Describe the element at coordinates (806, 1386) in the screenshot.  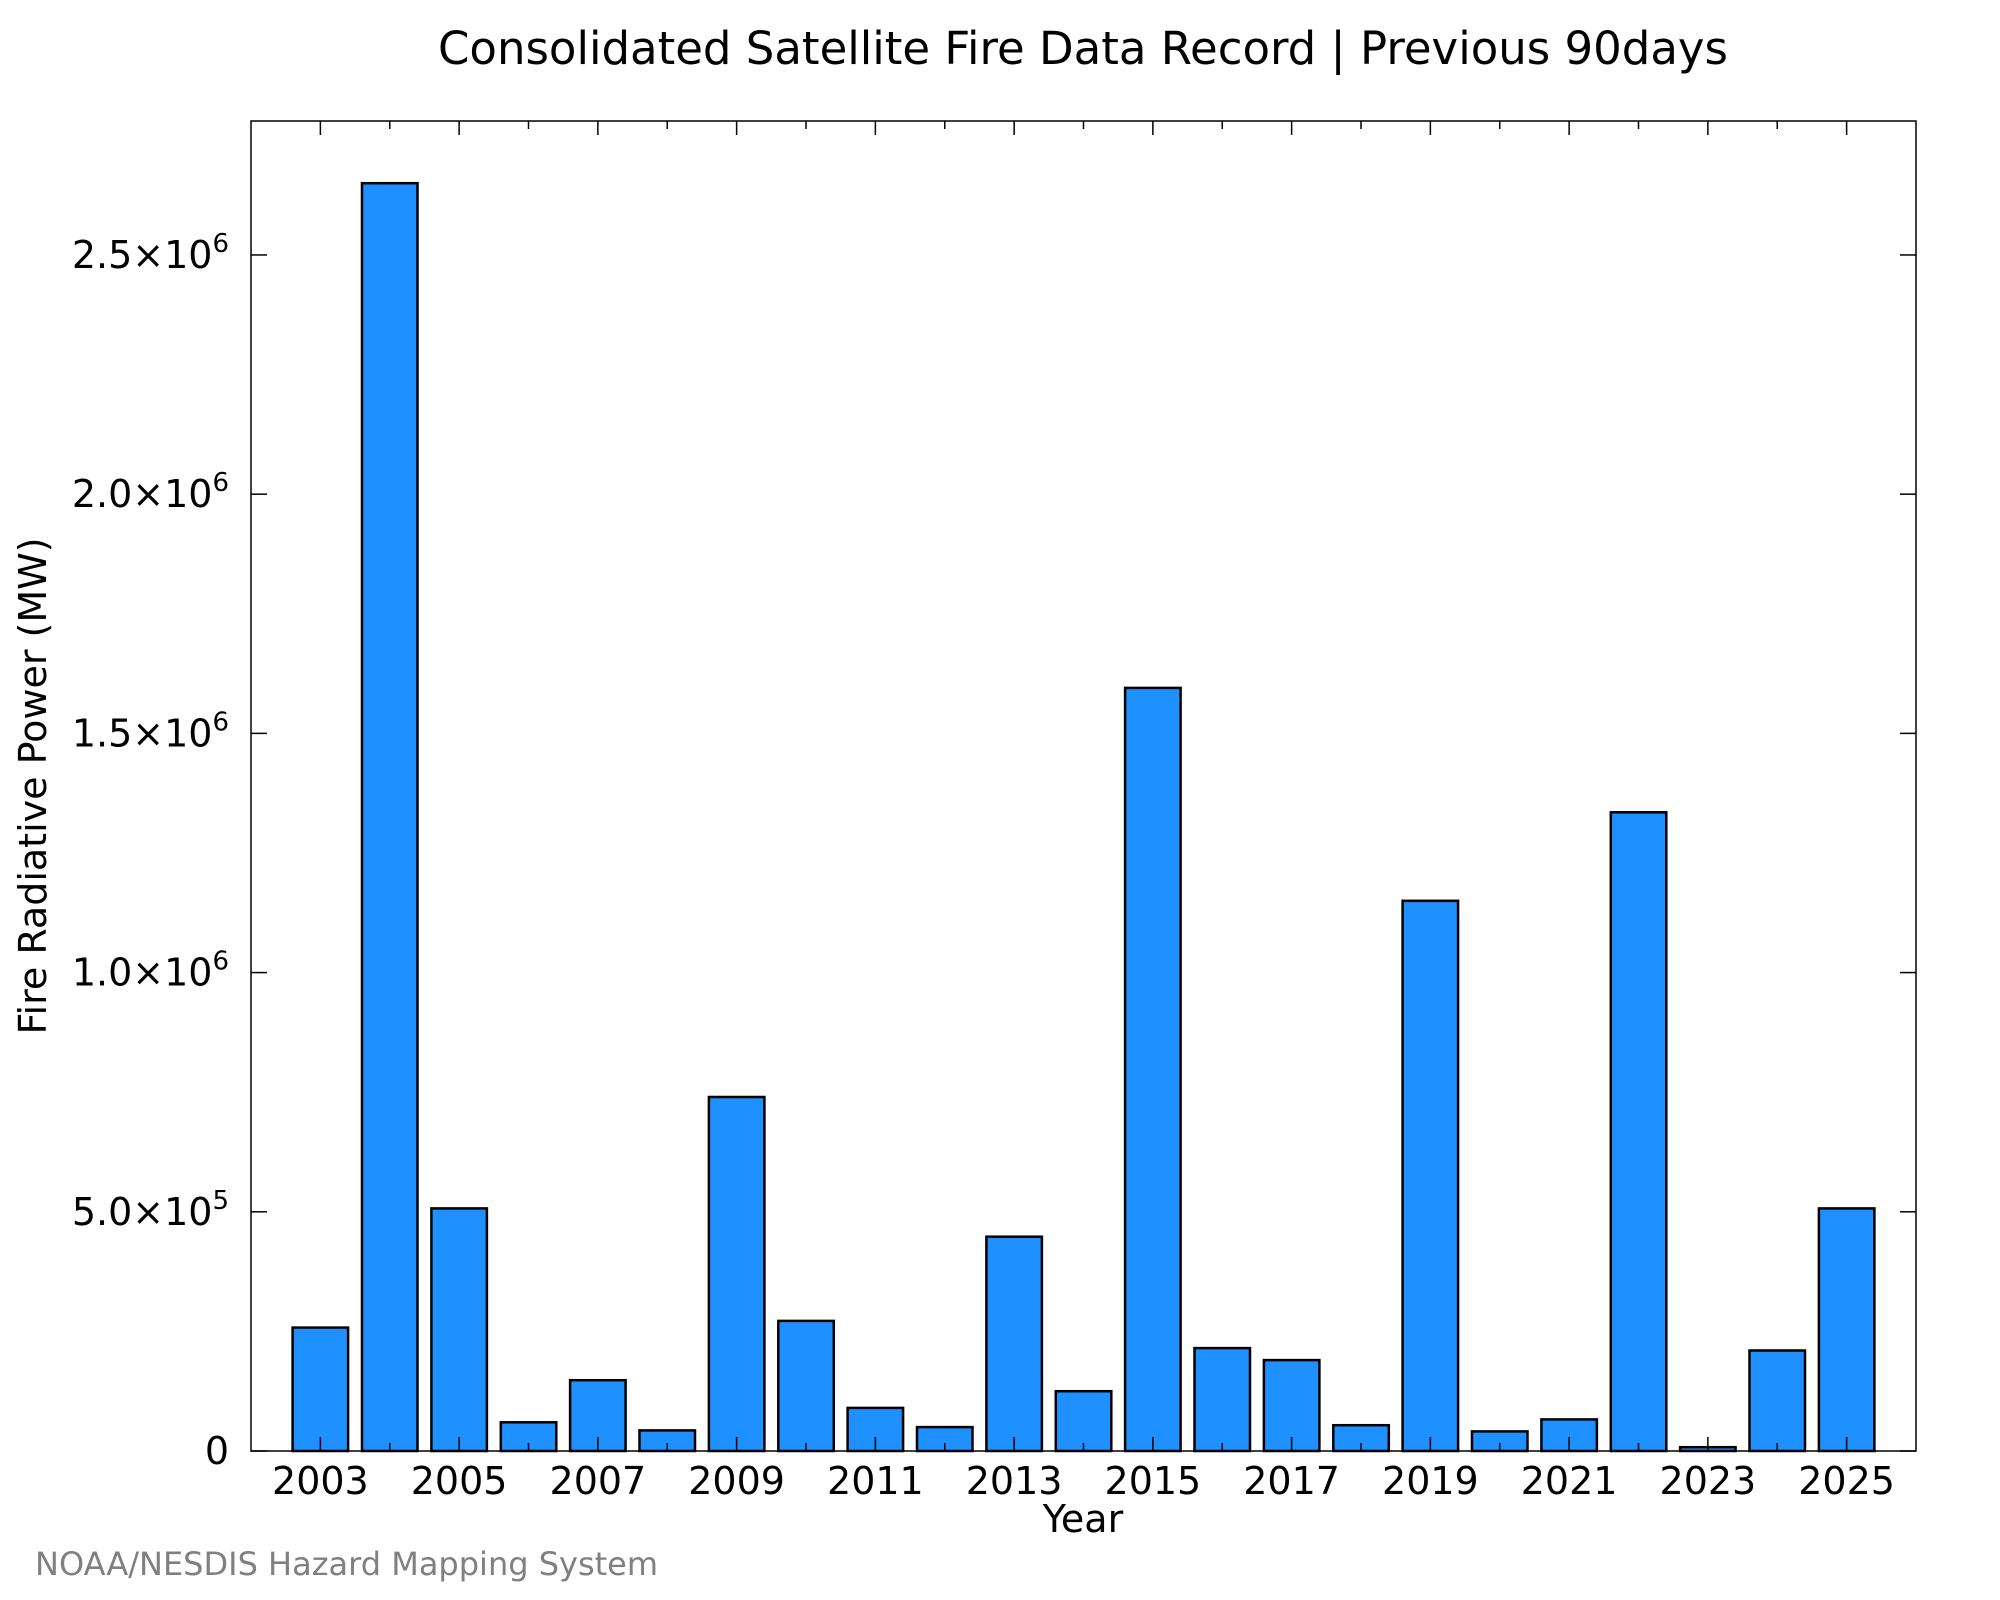
I see `bar-2010` at that location.